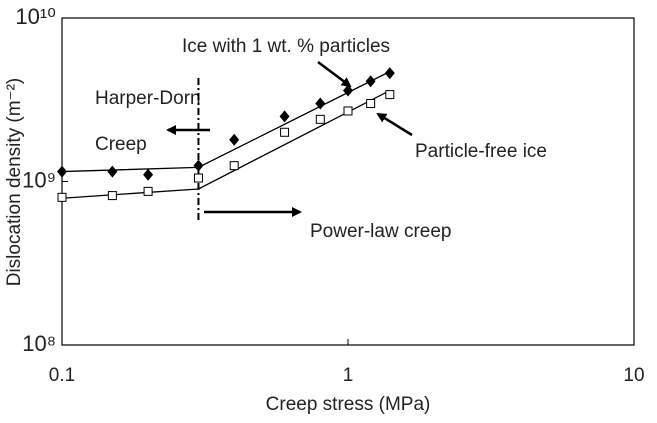  Describe the element at coordinates (14, 182) in the screenshot. I see `y-axis-label: Dislocation density (m⁻²)` at that location.